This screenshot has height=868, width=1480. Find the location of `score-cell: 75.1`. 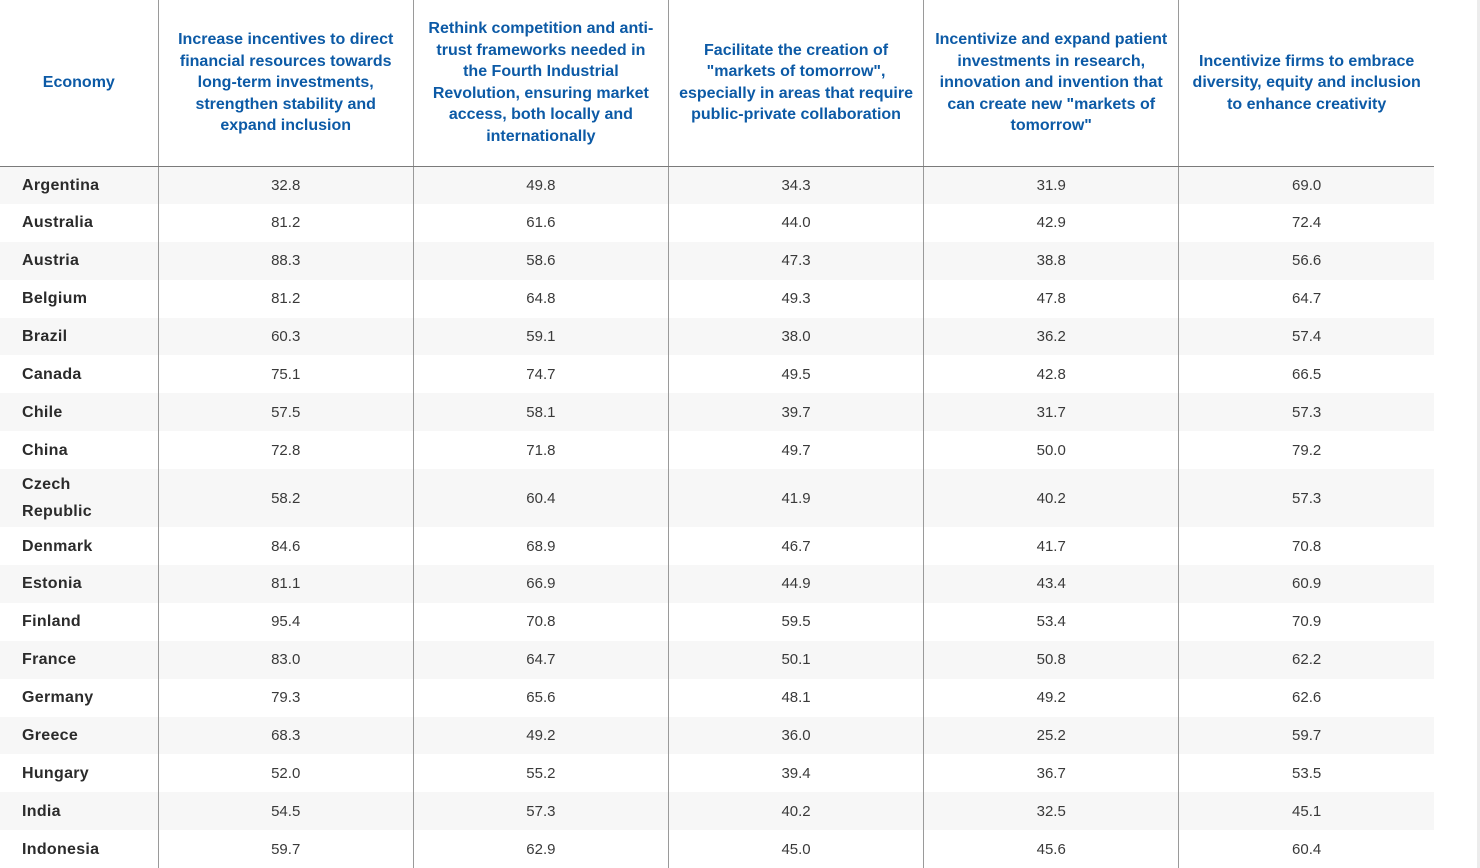

score-cell: 75.1 is located at coordinates (285, 374).